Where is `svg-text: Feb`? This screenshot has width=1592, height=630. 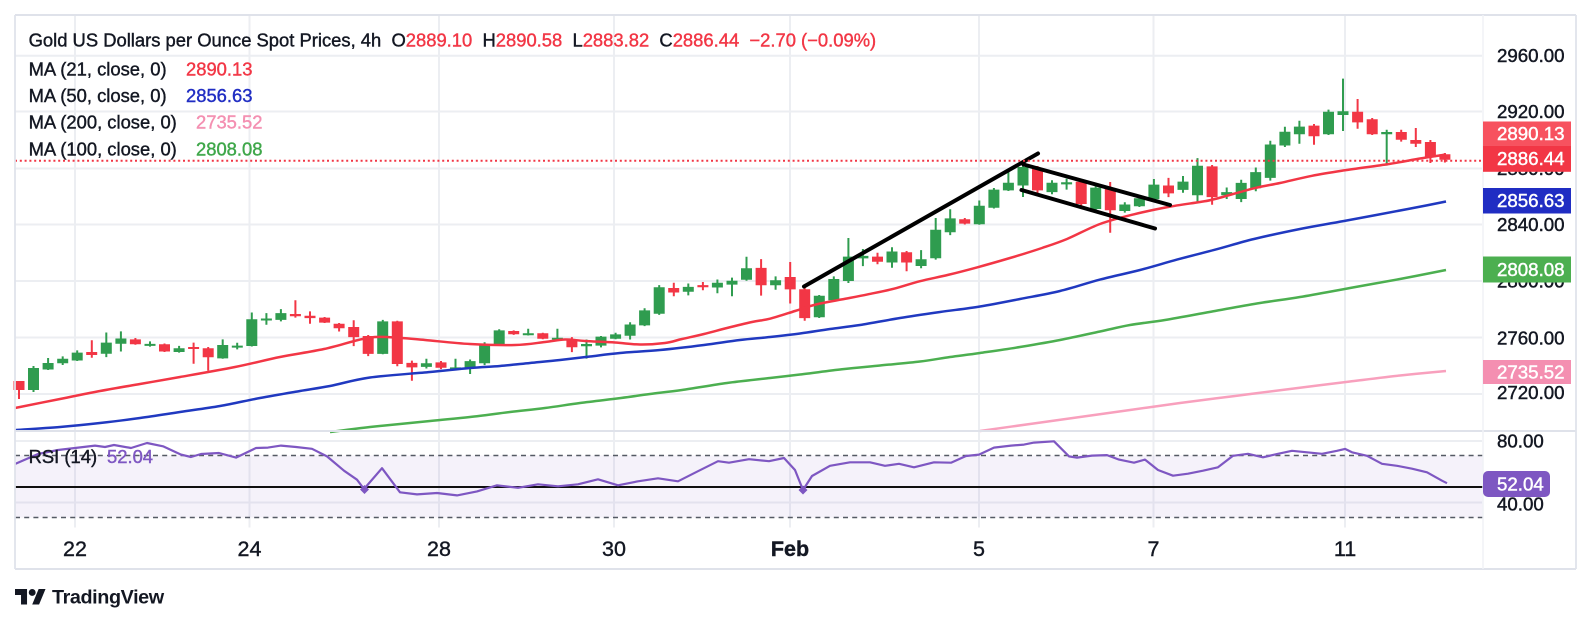 svg-text: Feb is located at coordinates (790, 549).